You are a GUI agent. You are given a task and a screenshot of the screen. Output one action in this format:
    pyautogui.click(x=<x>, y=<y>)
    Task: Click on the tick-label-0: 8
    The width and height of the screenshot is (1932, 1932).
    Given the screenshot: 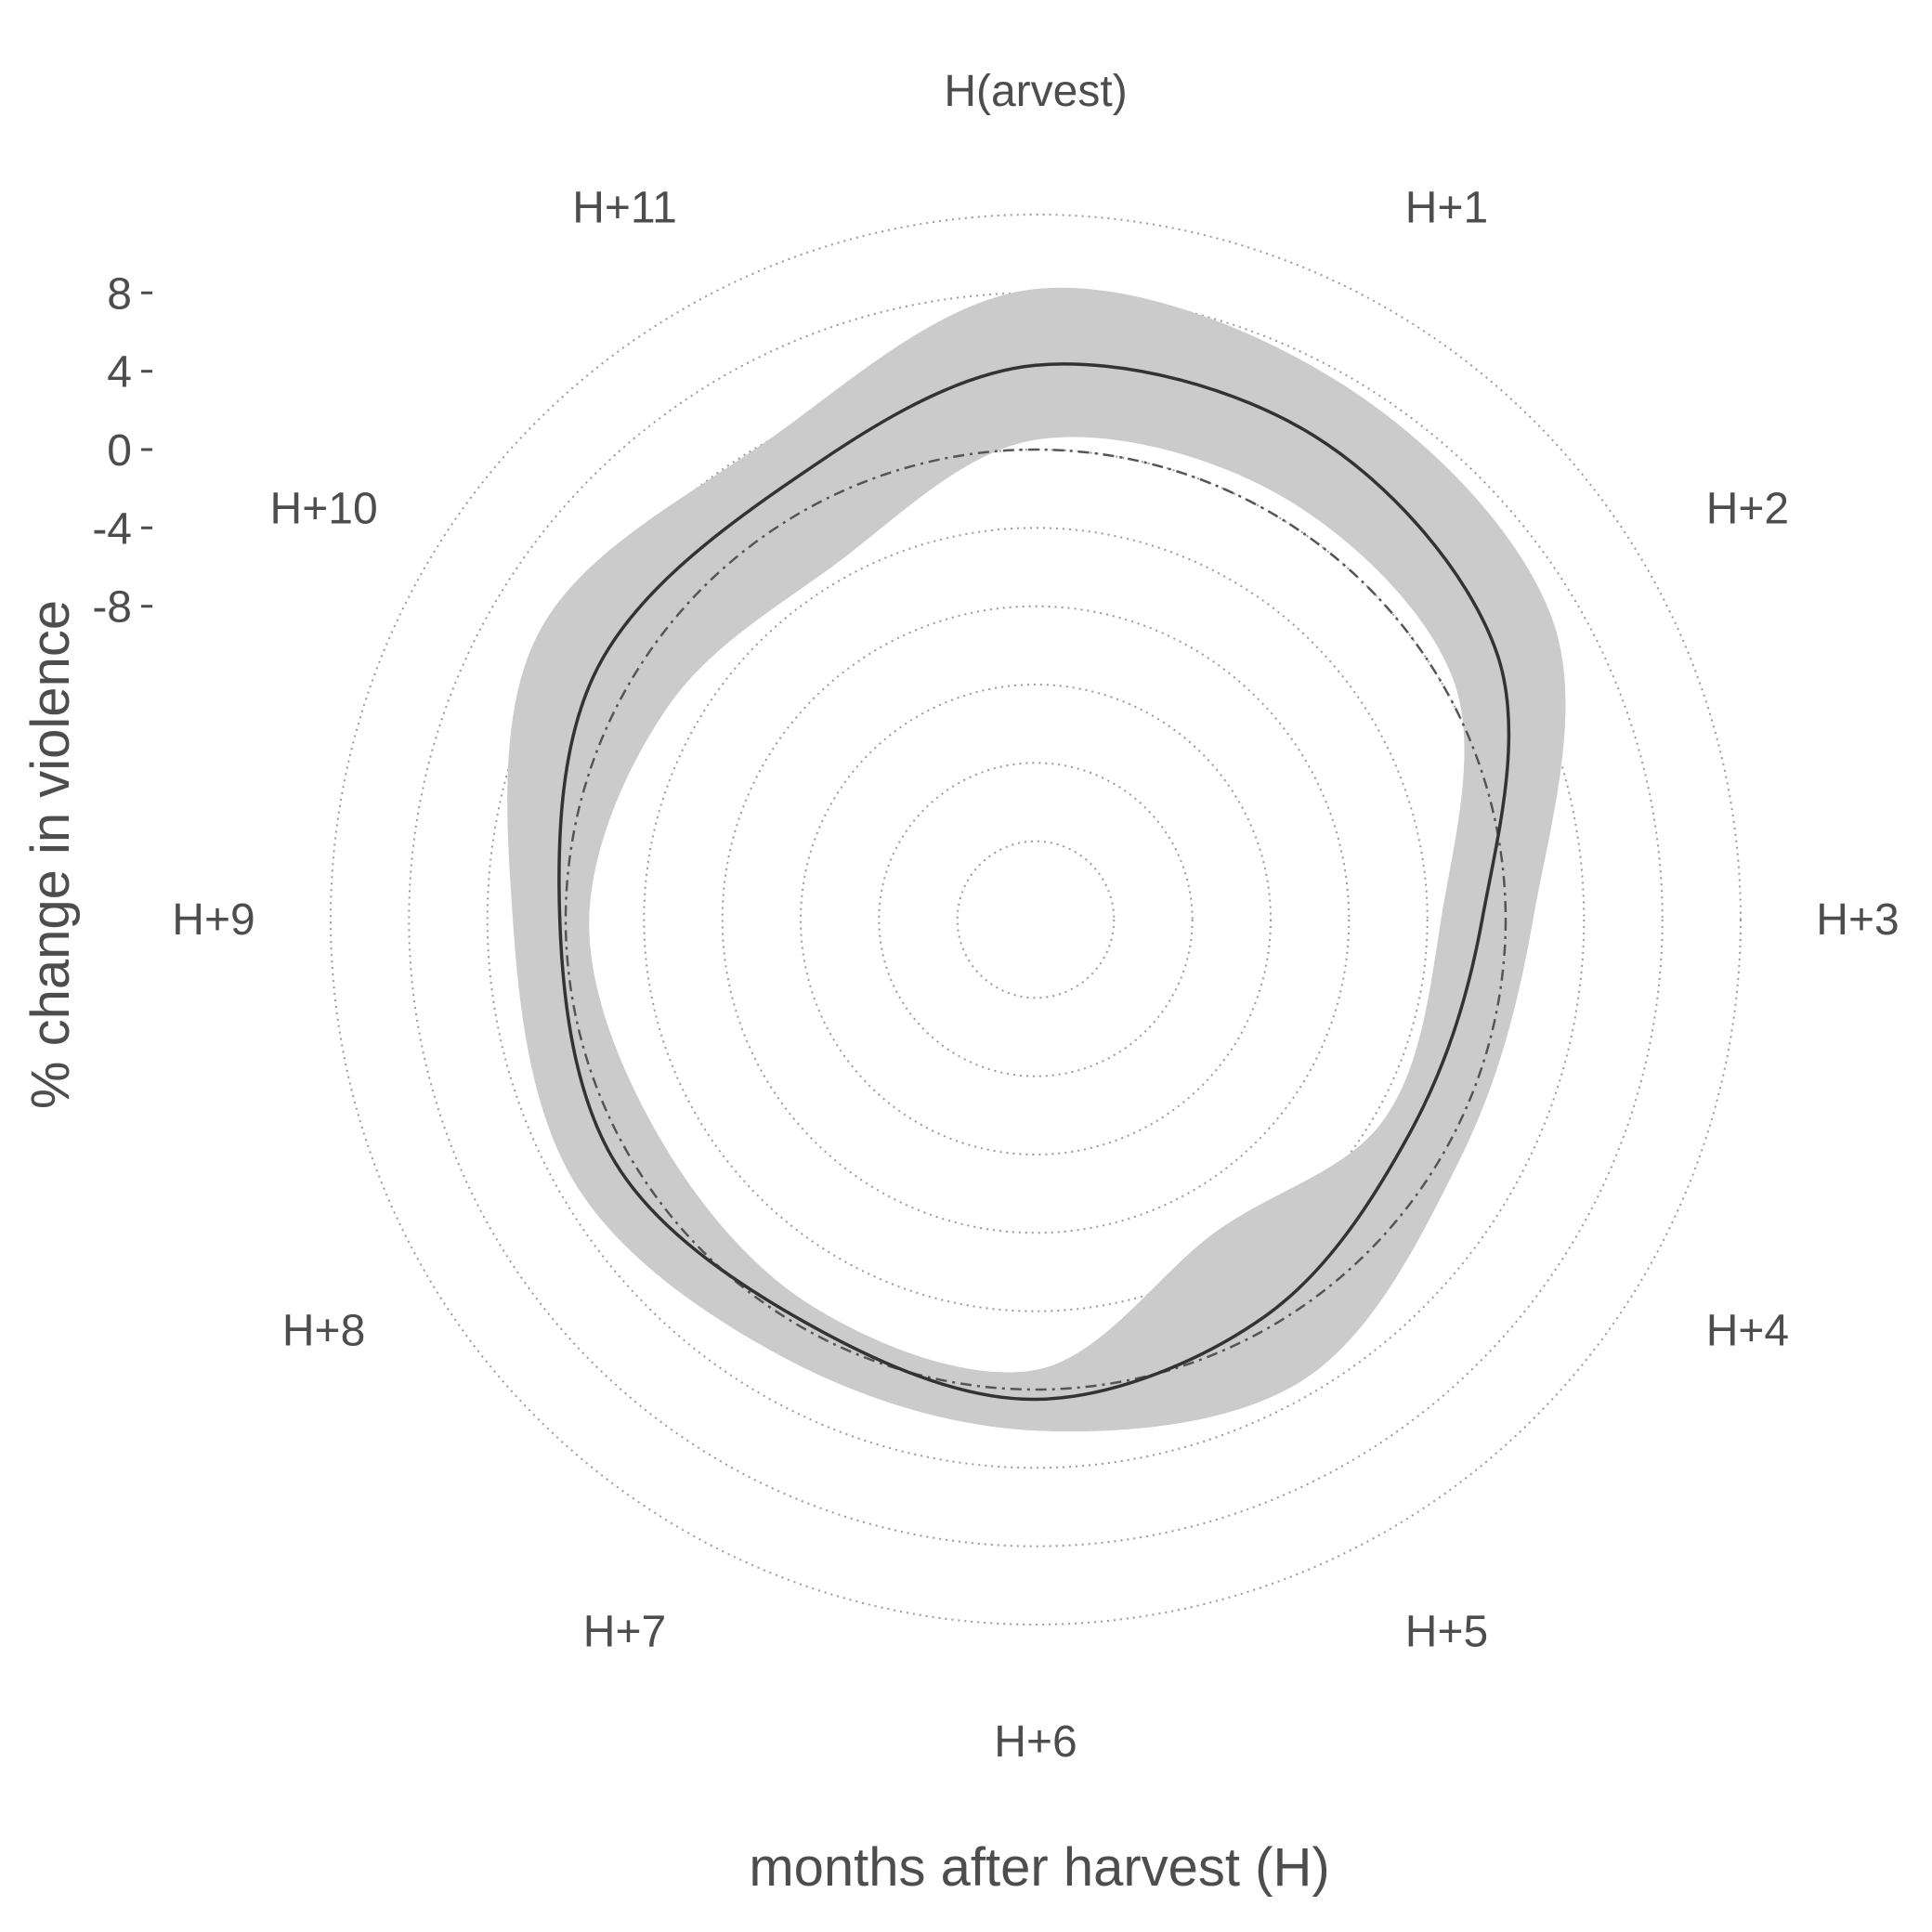 What is the action you would take?
    pyautogui.click(x=119, y=294)
    